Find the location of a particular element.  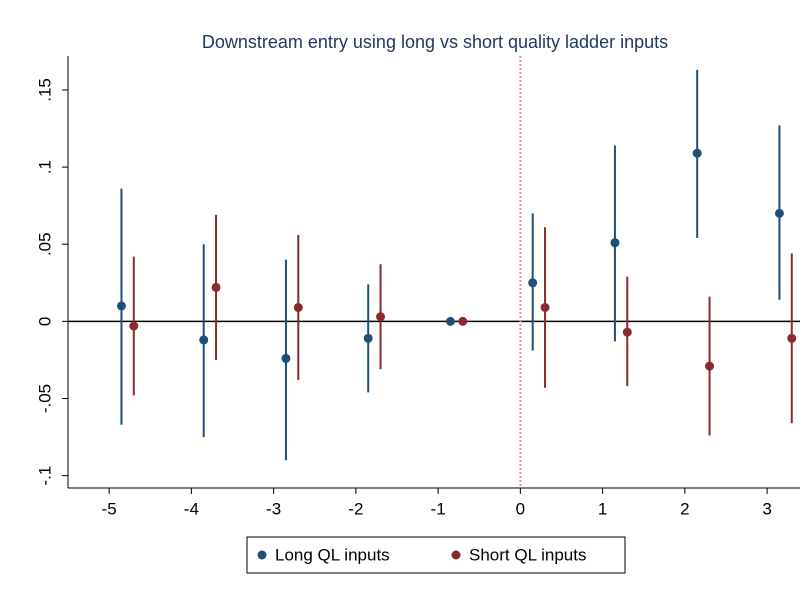

x-tick-label: 2 is located at coordinates (684, 508).